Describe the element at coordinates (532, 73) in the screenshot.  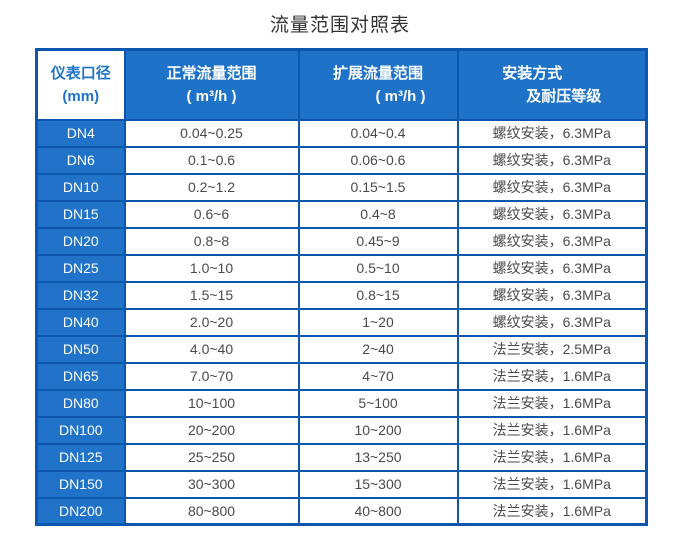
I see `header-installation-line1: 安装方式` at that location.